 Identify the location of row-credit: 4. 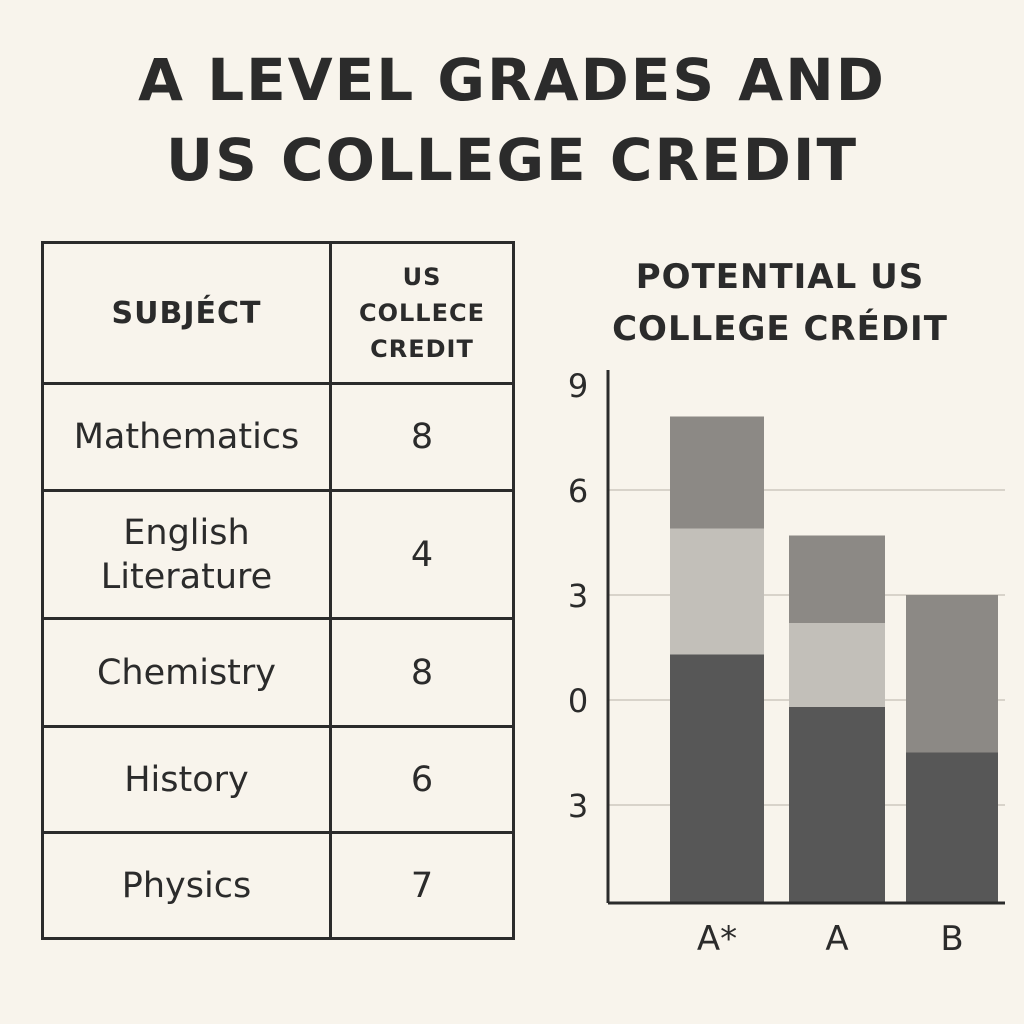
(422, 554).